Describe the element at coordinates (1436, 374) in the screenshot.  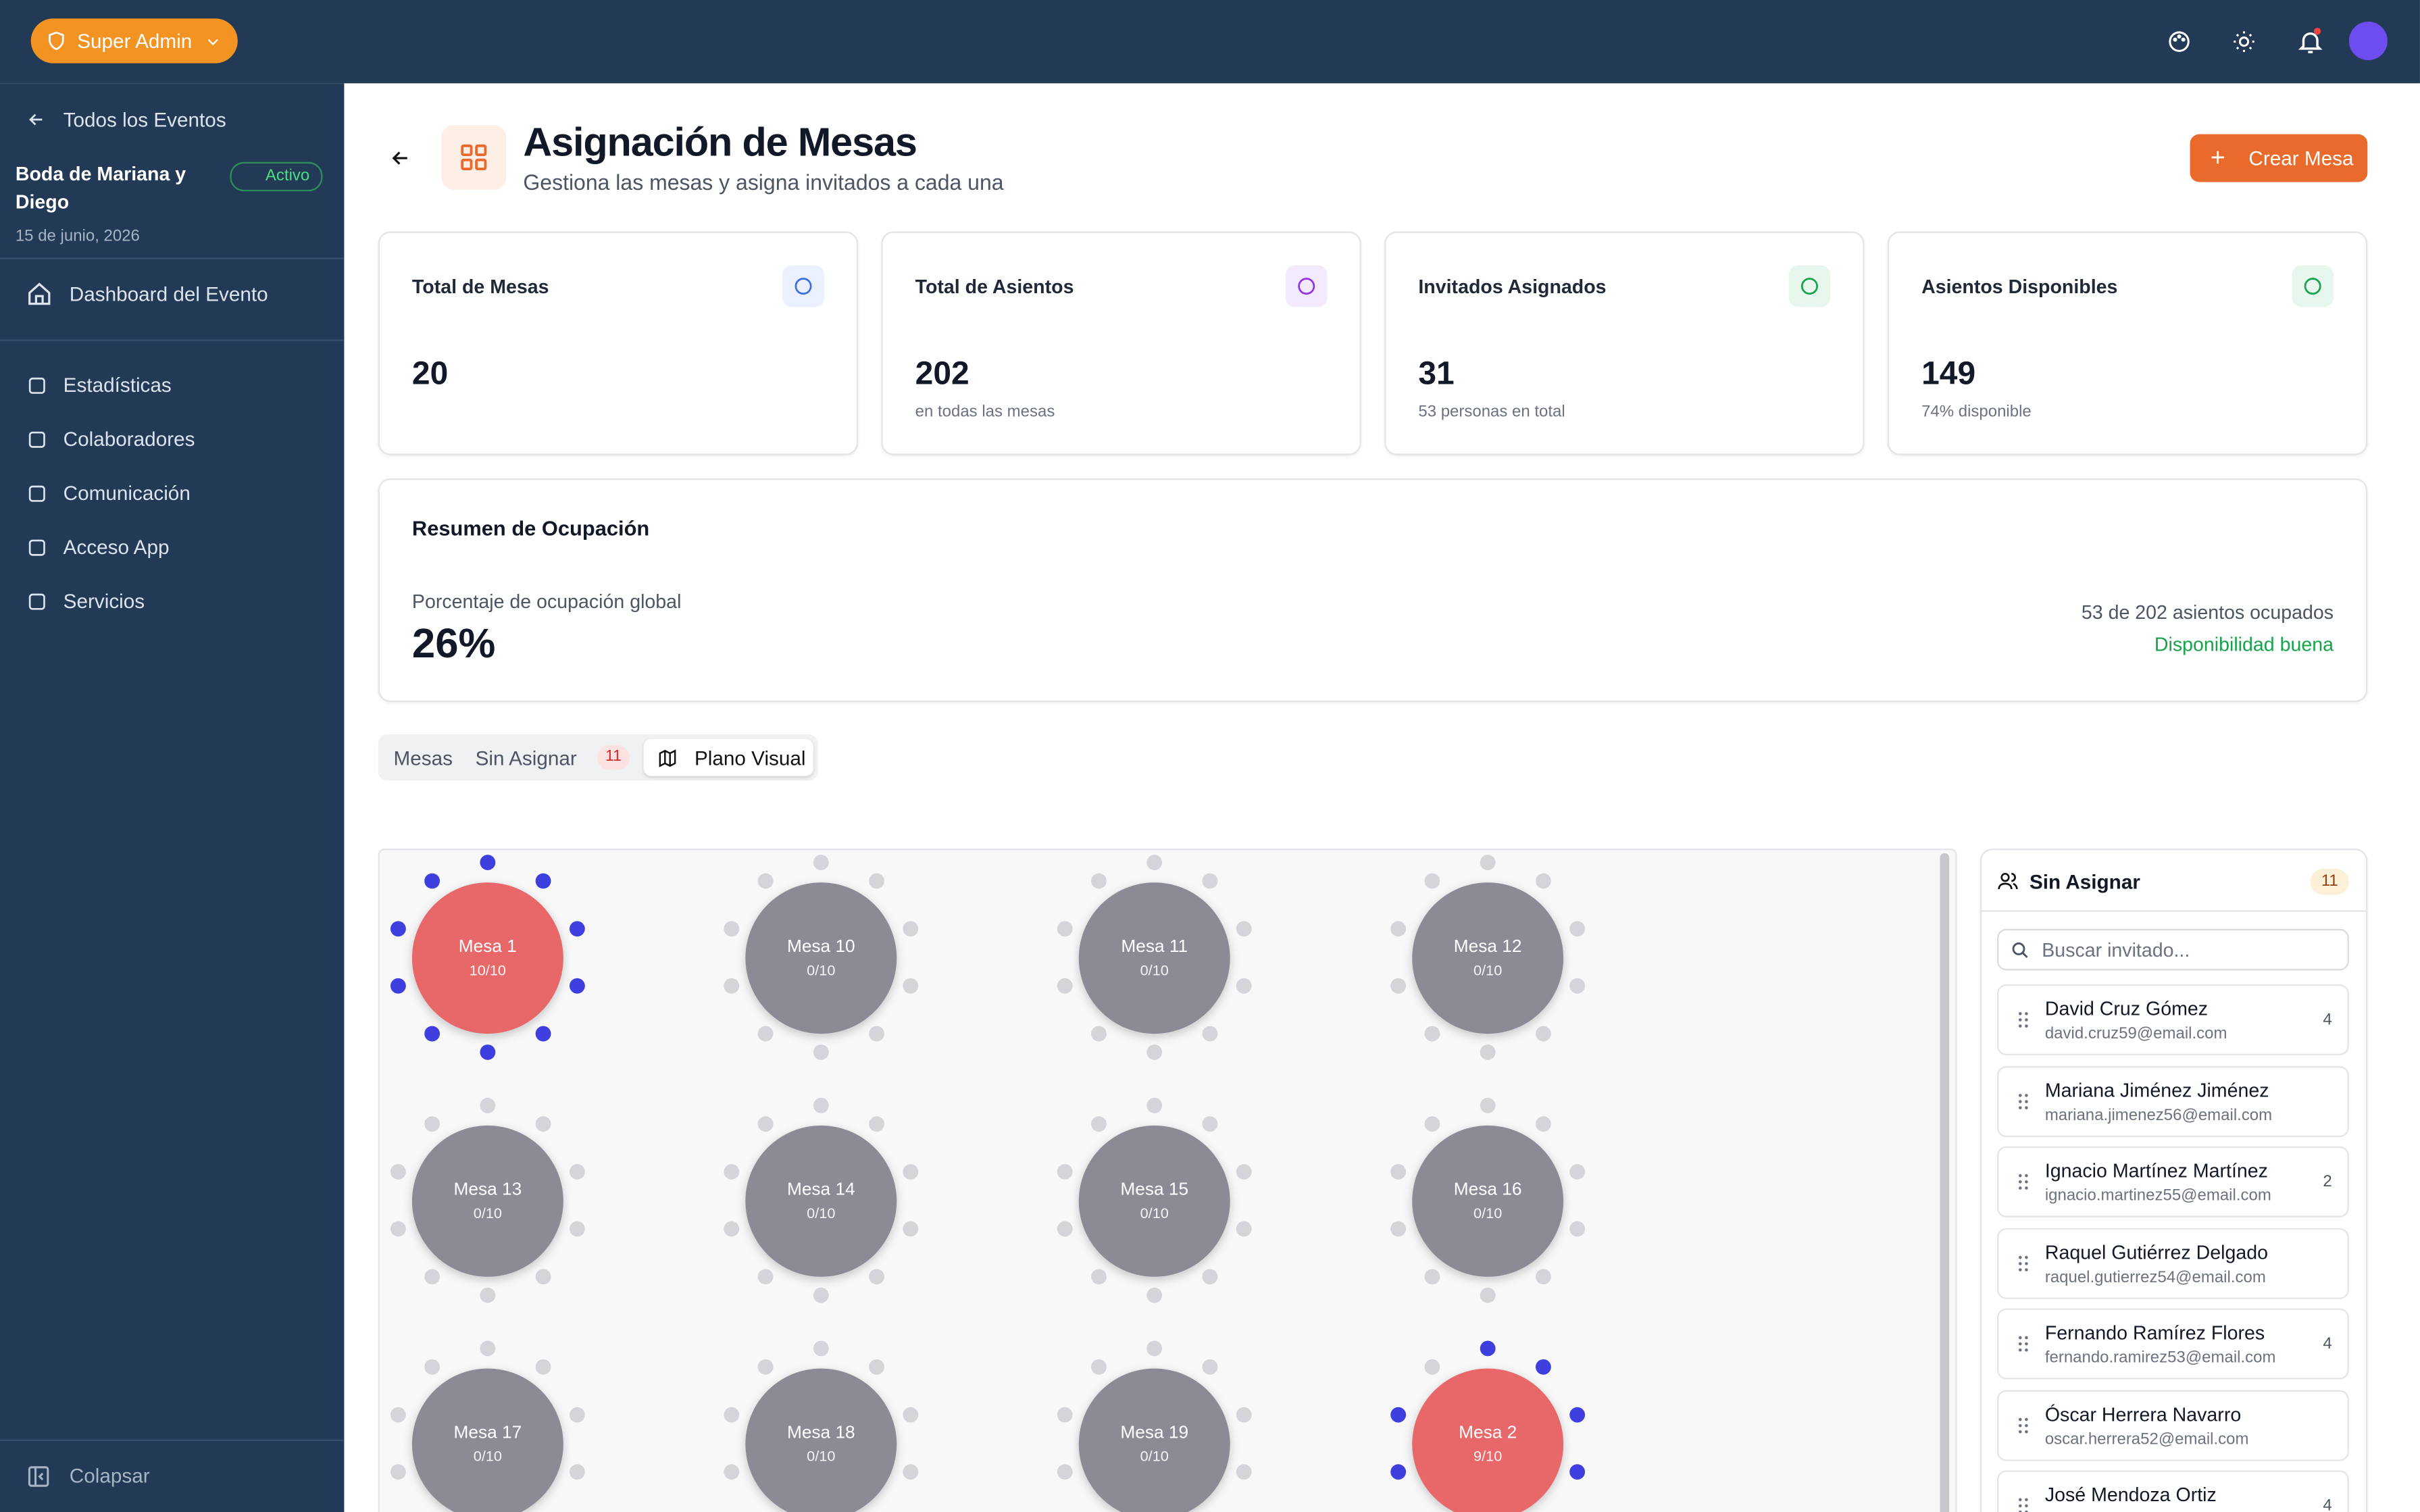
I see `stat-value: 31` at that location.